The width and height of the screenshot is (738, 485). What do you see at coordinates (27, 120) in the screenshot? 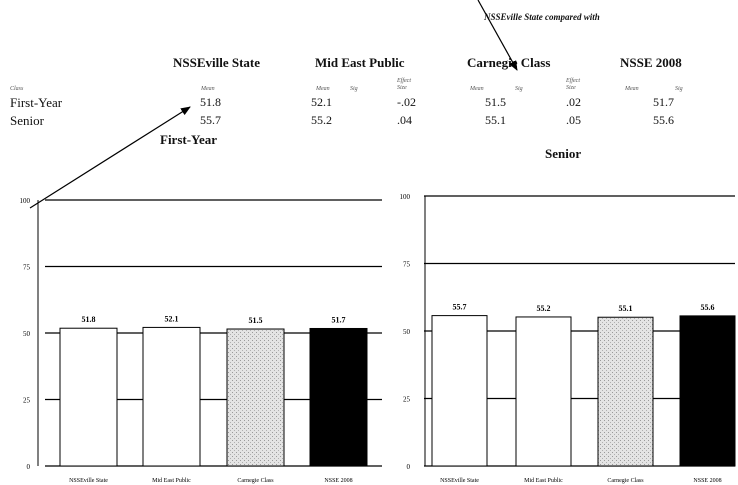
I see `row-label-senior: Senior` at bounding box center [27, 120].